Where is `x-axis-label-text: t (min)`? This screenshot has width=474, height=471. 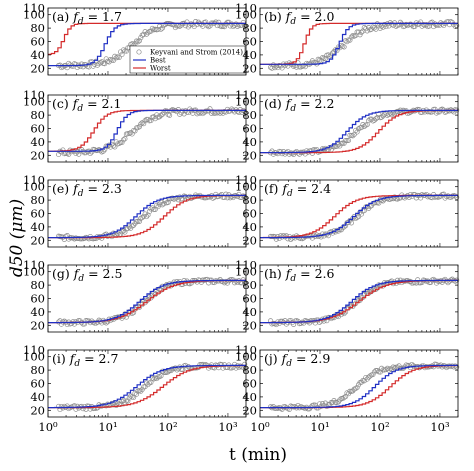 x-axis-label-text: t (min) is located at coordinates (258, 455).